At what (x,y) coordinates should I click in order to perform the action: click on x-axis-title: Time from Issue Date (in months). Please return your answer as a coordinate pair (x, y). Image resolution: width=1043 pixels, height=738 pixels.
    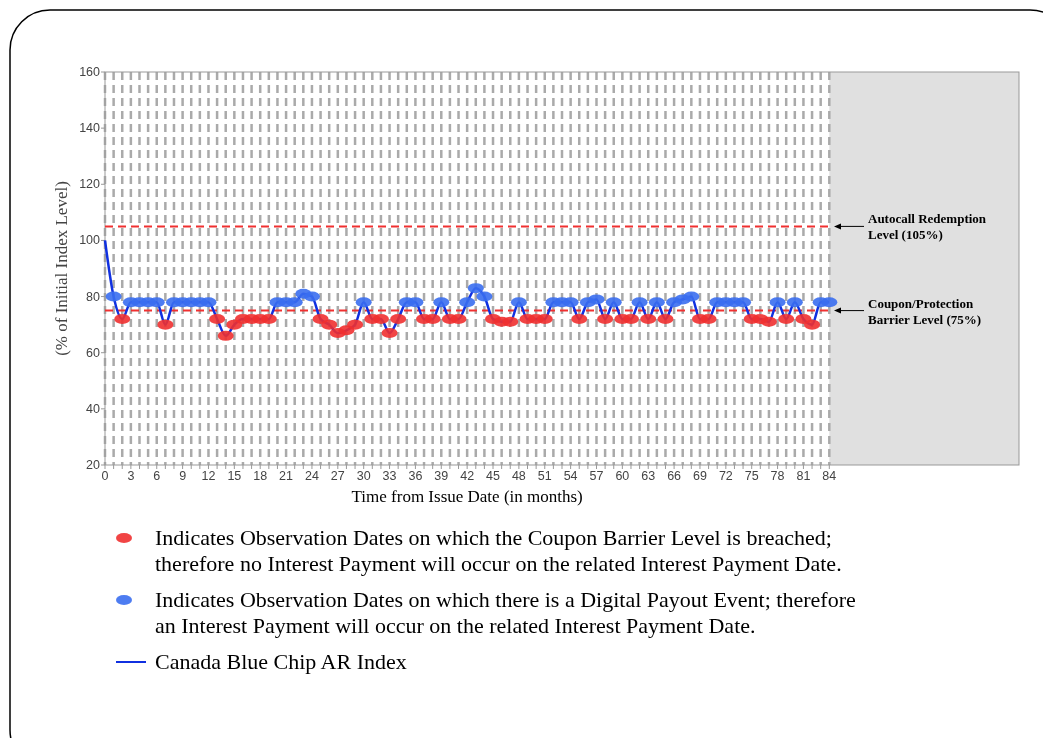
    Looking at the image, I should click on (467, 496).